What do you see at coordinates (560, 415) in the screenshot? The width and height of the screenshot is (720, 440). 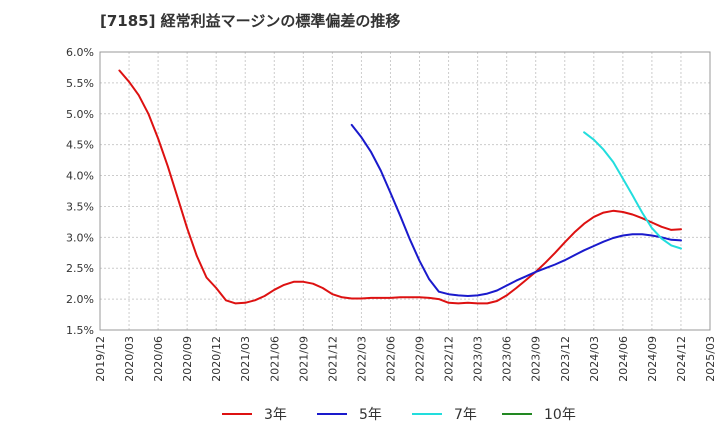 I see `legend-label-4: 10年` at bounding box center [560, 415].